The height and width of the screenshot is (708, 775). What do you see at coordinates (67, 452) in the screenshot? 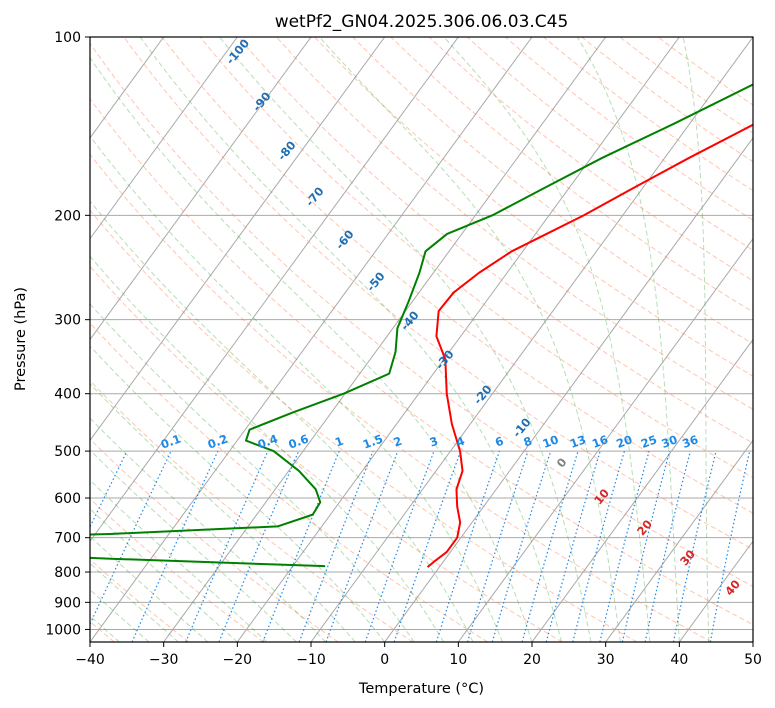
I see `y-tick-label: 500` at bounding box center [67, 452].